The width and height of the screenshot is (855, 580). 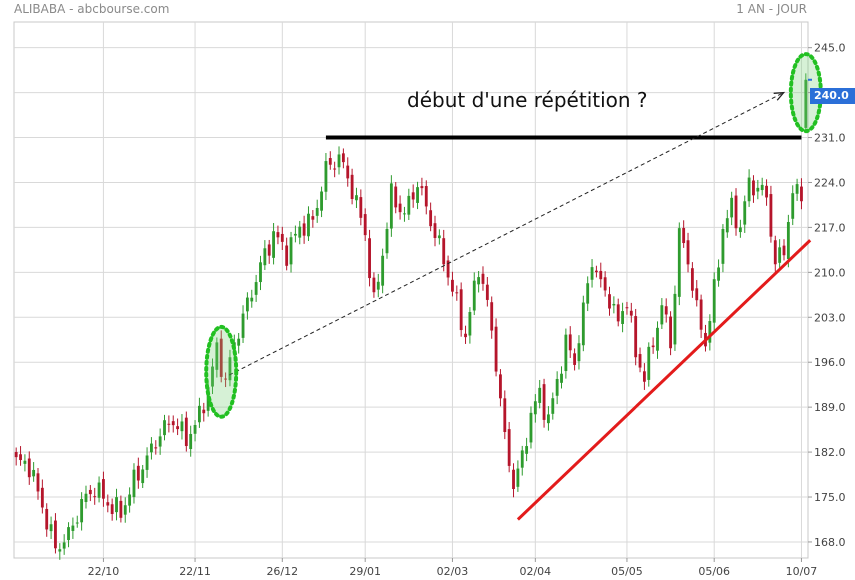 What do you see at coordinates (830, 362) in the screenshot?
I see `y-tick-label: 196.0` at bounding box center [830, 362].